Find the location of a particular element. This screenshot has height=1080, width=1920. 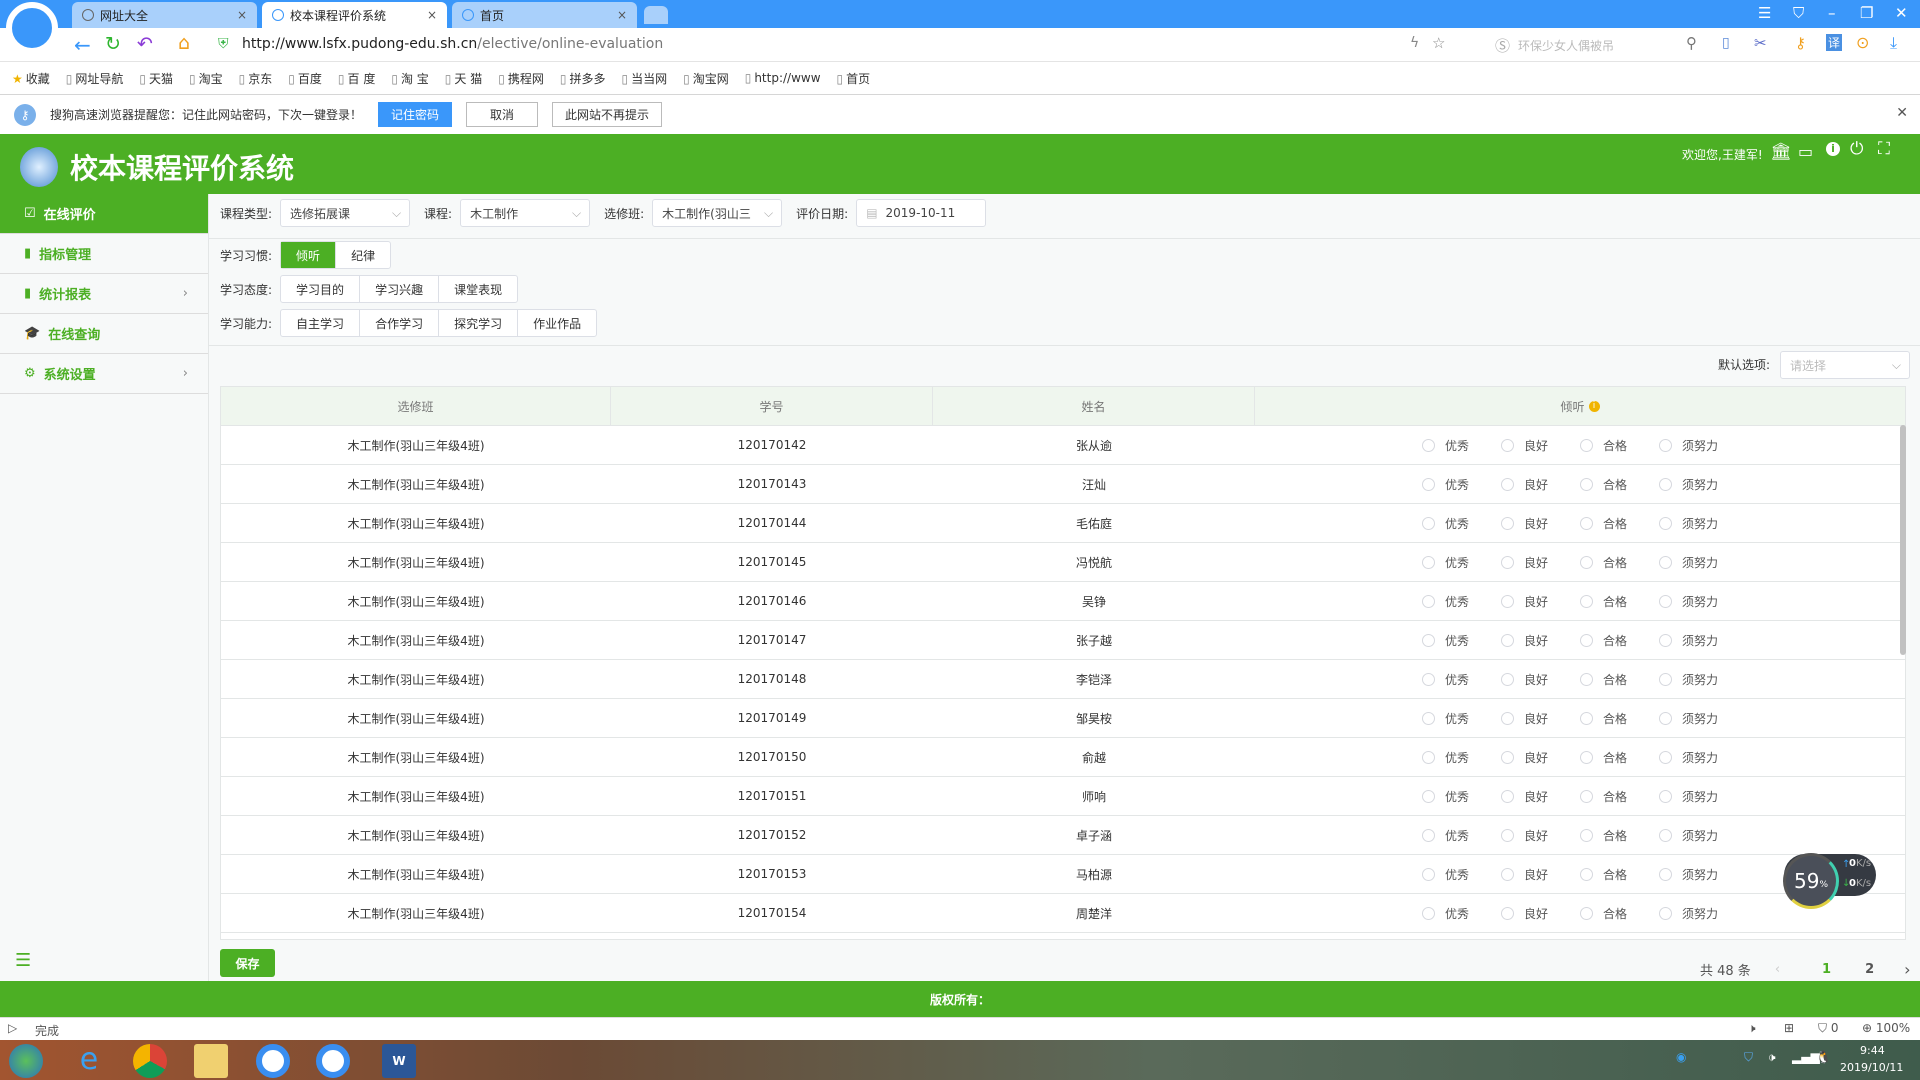

attitude-tab: 学习兴趣 is located at coordinates (400, 289).